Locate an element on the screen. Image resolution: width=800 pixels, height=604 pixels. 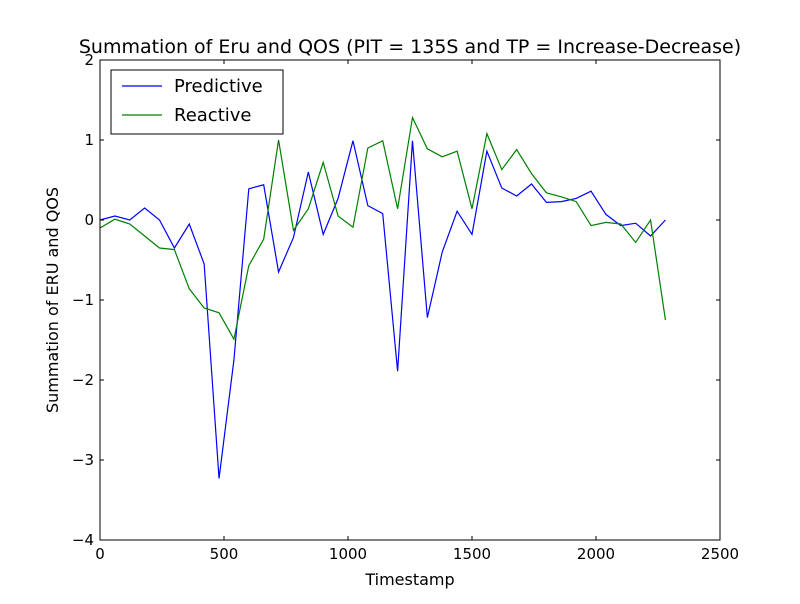
legend: Predictive Reactive is located at coordinates (197, 102).